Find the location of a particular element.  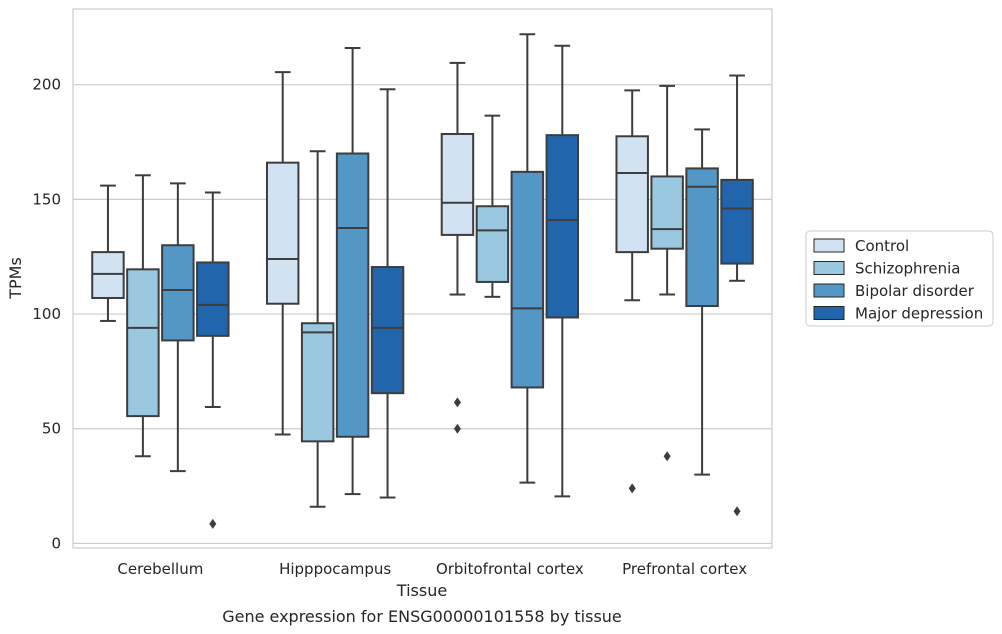

legend-item: Major depression is located at coordinates (898, 314).